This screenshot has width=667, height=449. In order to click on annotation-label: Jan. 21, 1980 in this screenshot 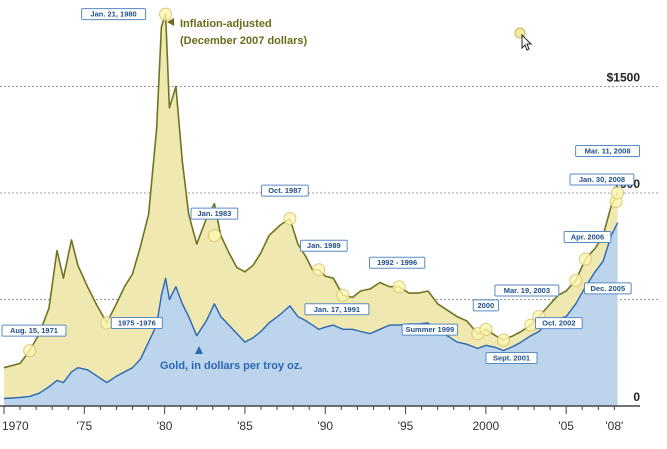, I will do `click(113, 14)`.